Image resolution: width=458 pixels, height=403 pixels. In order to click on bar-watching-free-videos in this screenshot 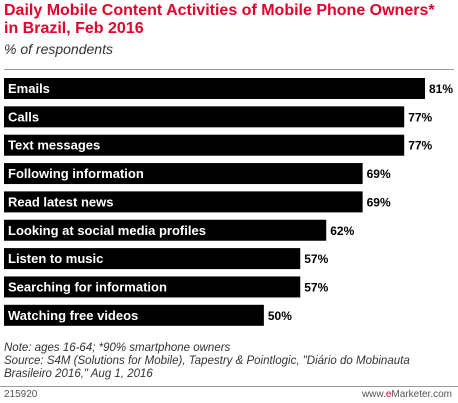, I will do `click(134, 315)`.